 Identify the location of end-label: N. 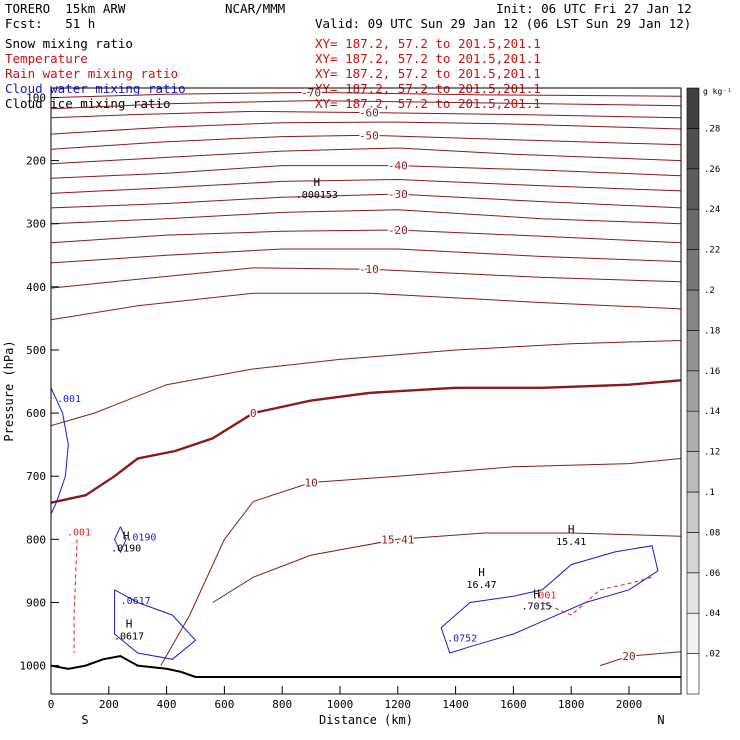
(660, 720).